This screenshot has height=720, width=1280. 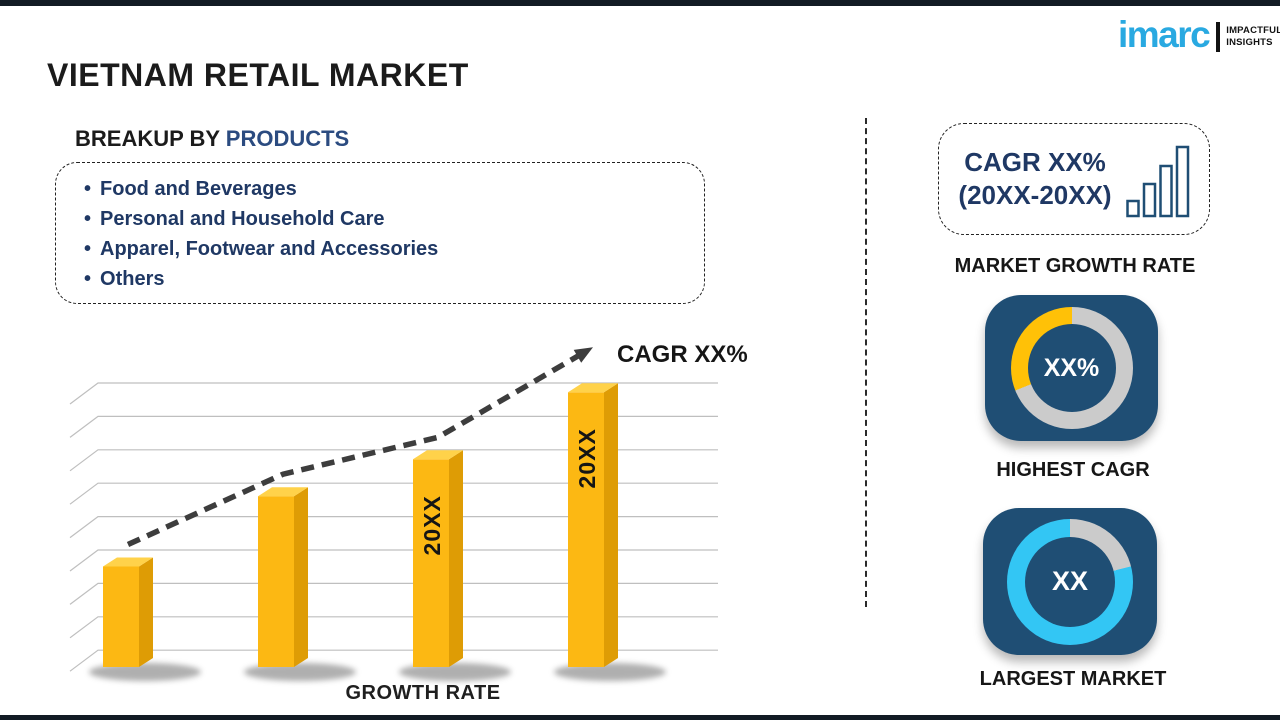 I want to click on cagr-value-line: CAGR XX%, so click(x=1035, y=162).